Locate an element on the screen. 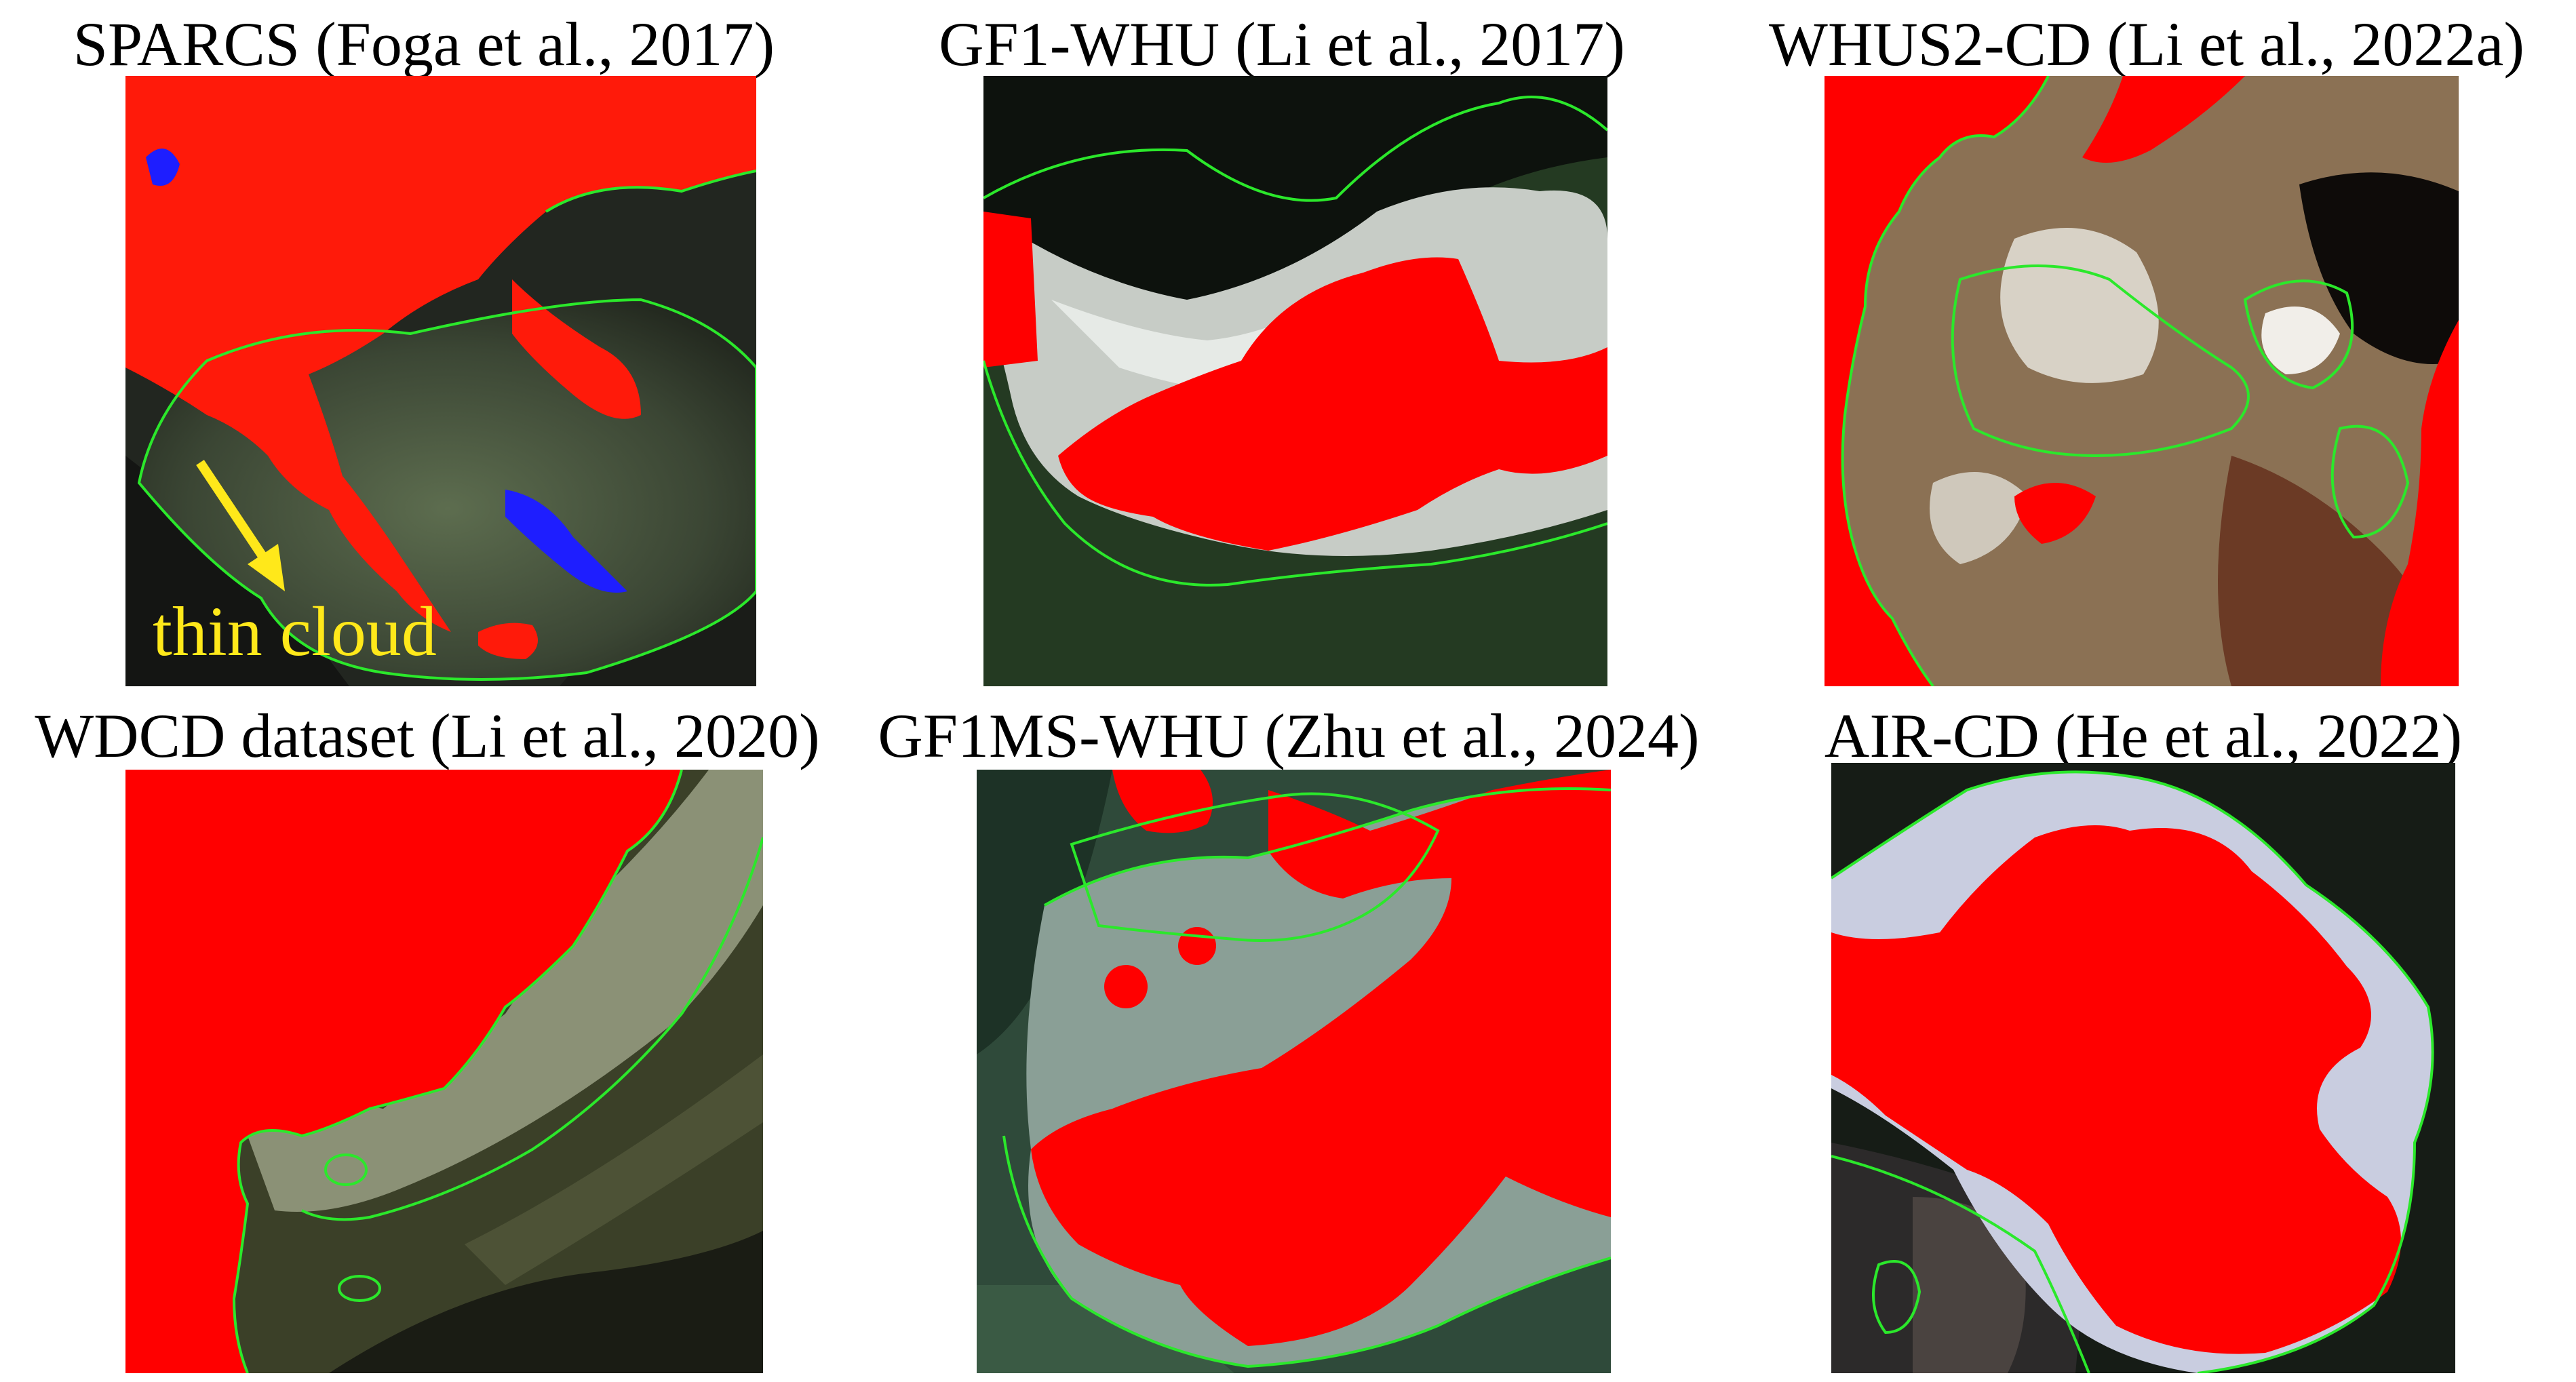  panel-title-gf1-whu: GF1-WHU (Li et al., 2017) is located at coordinates (1282, 44).